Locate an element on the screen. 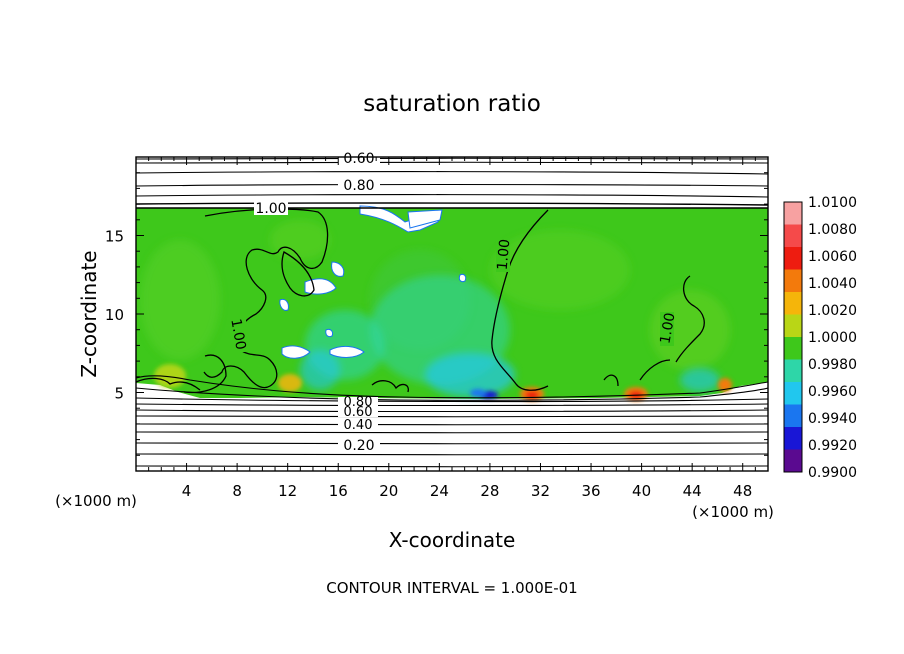 Image resolution: width=904 pixels, height=654 pixels. x-tick-label: 24 is located at coordinates (439, 491).